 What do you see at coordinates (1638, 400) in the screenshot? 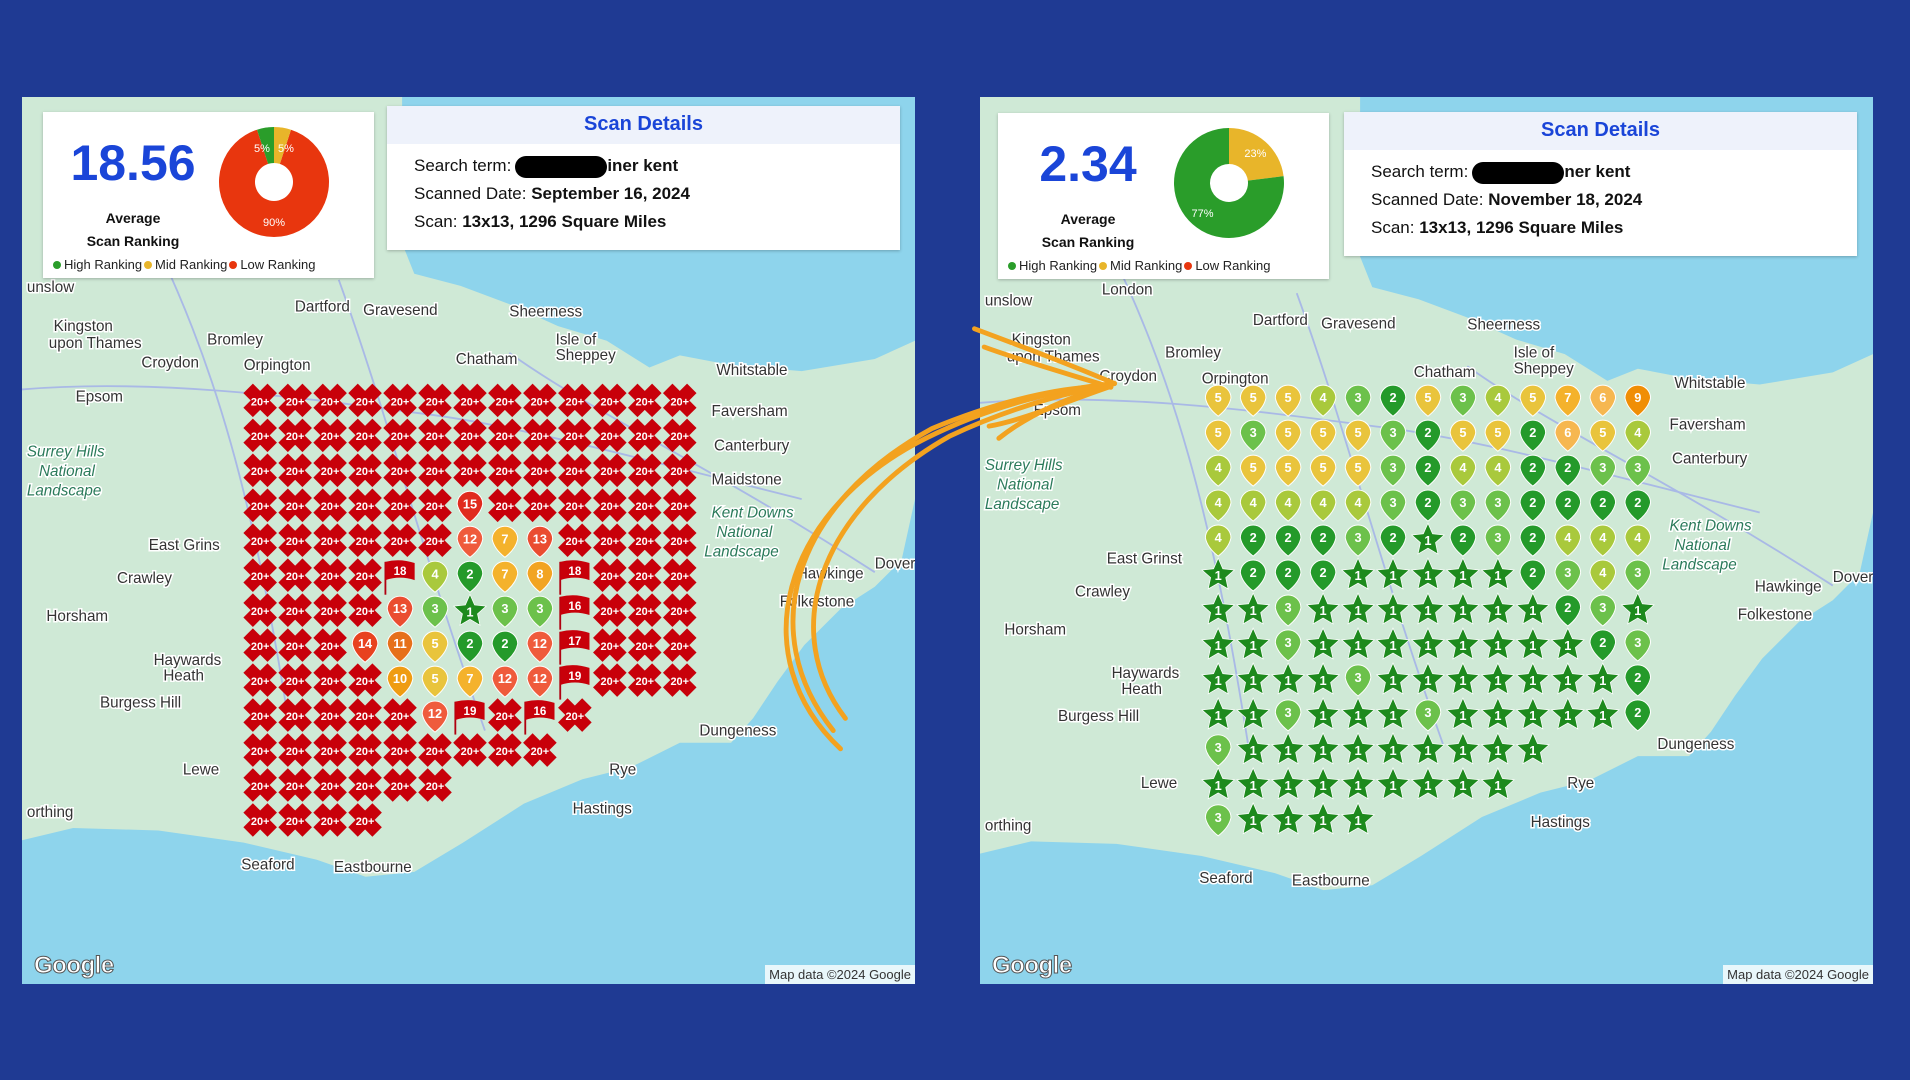
I see `rank-marker: 9` at bounding box center [1638, 400].